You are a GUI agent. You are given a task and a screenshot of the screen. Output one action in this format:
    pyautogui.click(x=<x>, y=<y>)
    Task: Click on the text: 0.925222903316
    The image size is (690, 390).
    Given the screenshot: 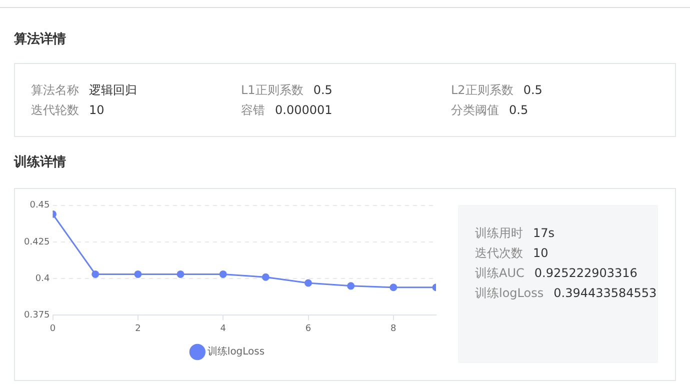 What is the action you would take?
    pyautogui.click(x=586, y=273)
    